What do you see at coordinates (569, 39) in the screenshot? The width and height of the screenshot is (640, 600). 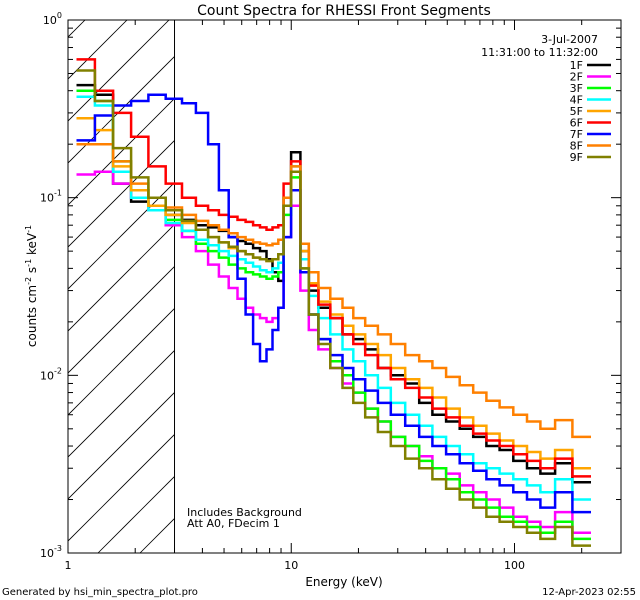 I see `observation-date: 3-Jul-2007` at bounding box center [569, 39].